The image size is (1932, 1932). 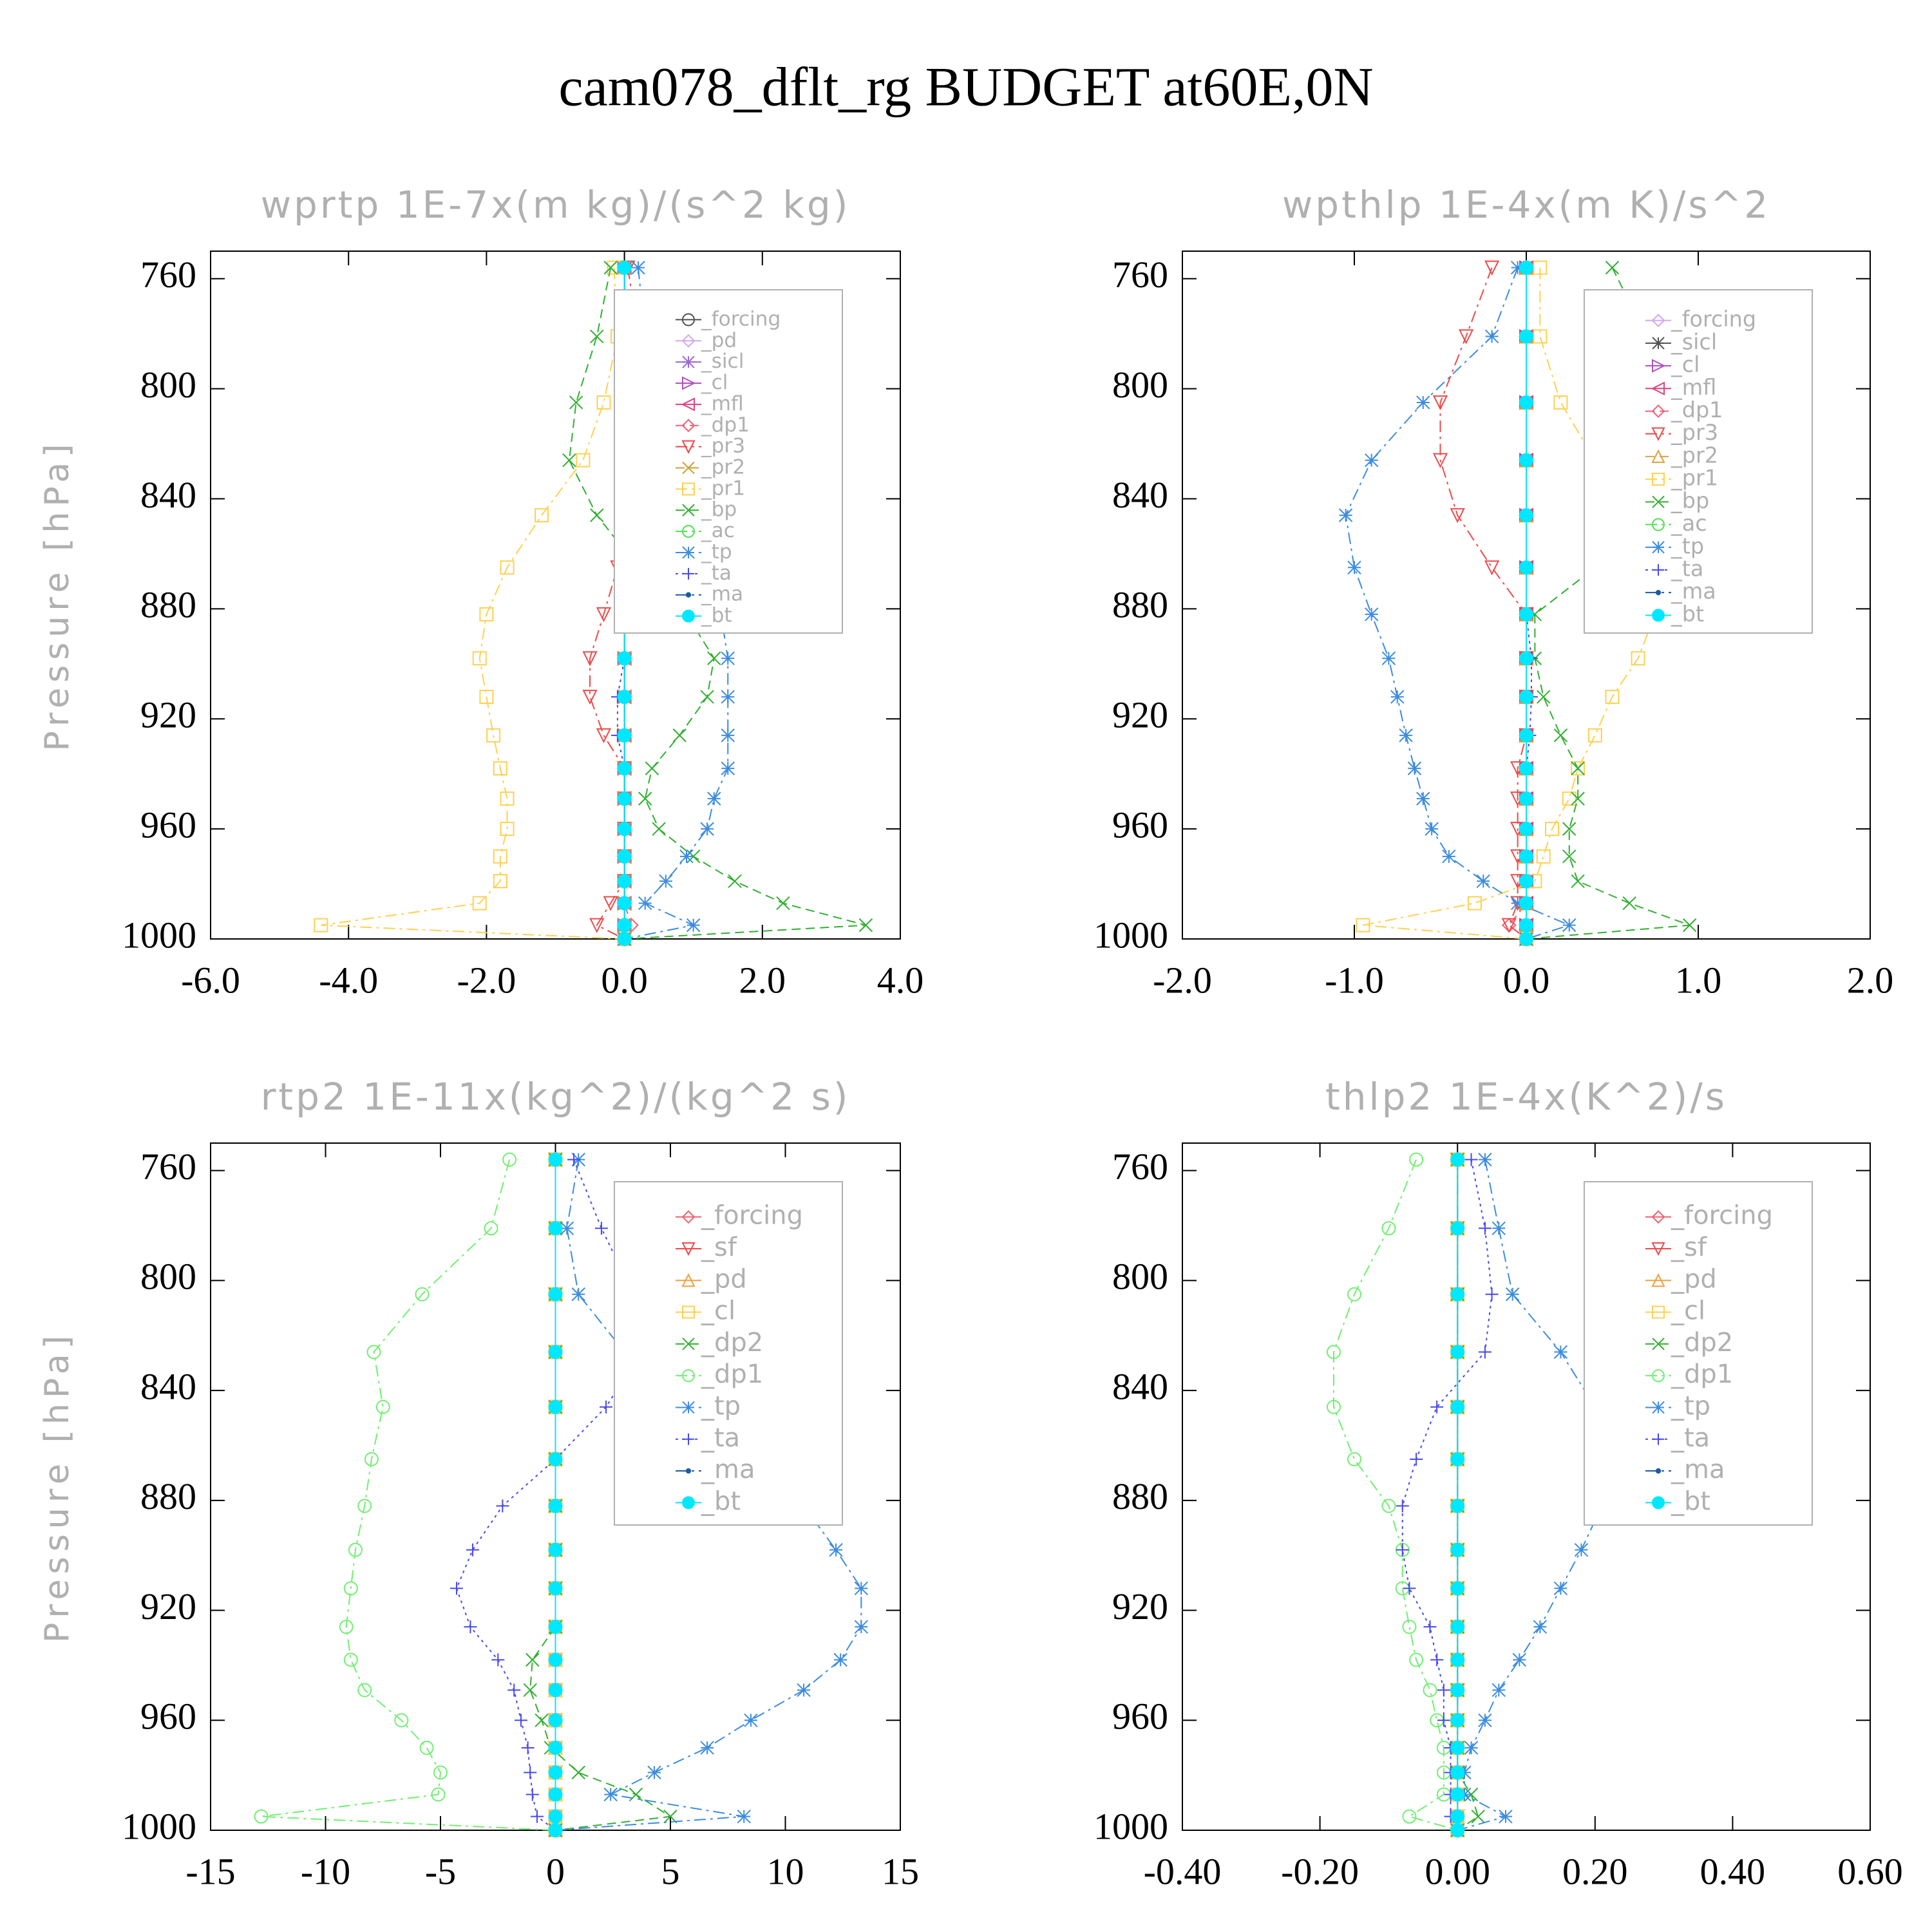 What do you see at coordinates (1595, 1871) in the screenshot?
I see `x-tick-label: 0.20` at bounding box center [1595, 1871].